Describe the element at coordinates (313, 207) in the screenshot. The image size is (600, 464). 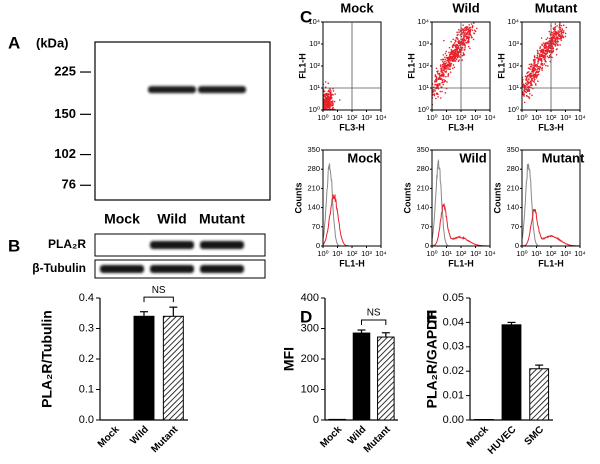
I see `y-tick-label: 140` at that location.